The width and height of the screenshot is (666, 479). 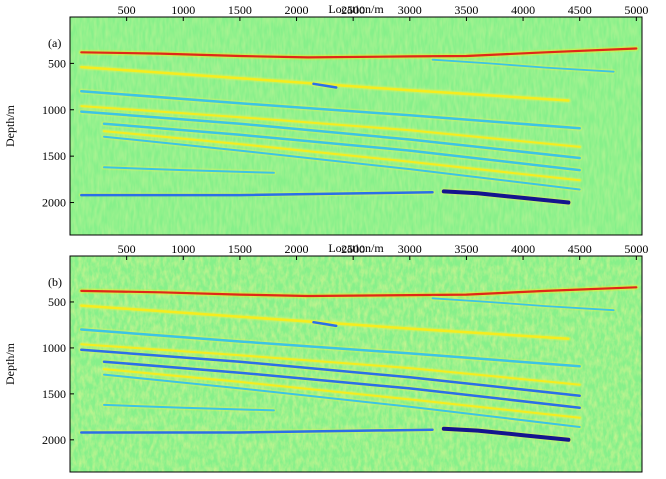 I want to click on panel-b-y-axis-label: Depth/m, so click(x=10, y=363).